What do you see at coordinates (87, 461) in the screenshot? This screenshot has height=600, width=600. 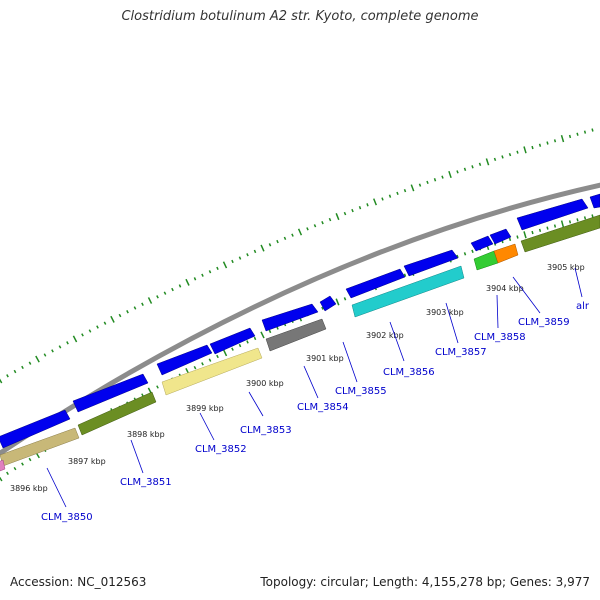 I see `kbp-label: 3897 kbp` at bounding box center [87, 461].